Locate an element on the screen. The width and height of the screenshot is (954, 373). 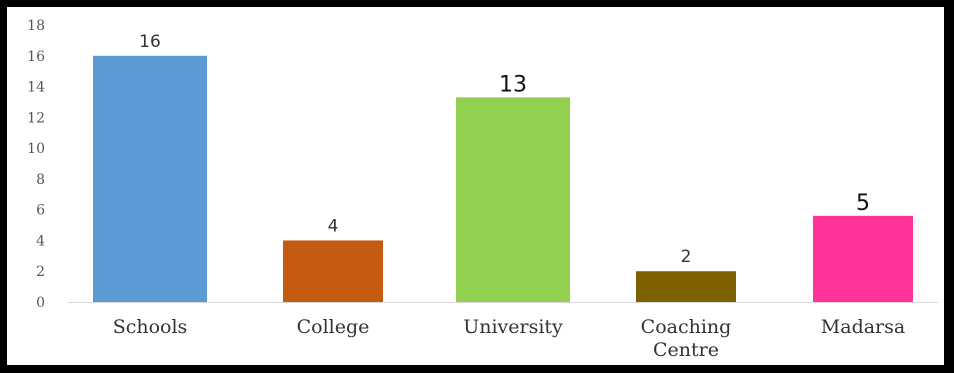
x-tick-label: Coaching is located at coordinates (686, 327).